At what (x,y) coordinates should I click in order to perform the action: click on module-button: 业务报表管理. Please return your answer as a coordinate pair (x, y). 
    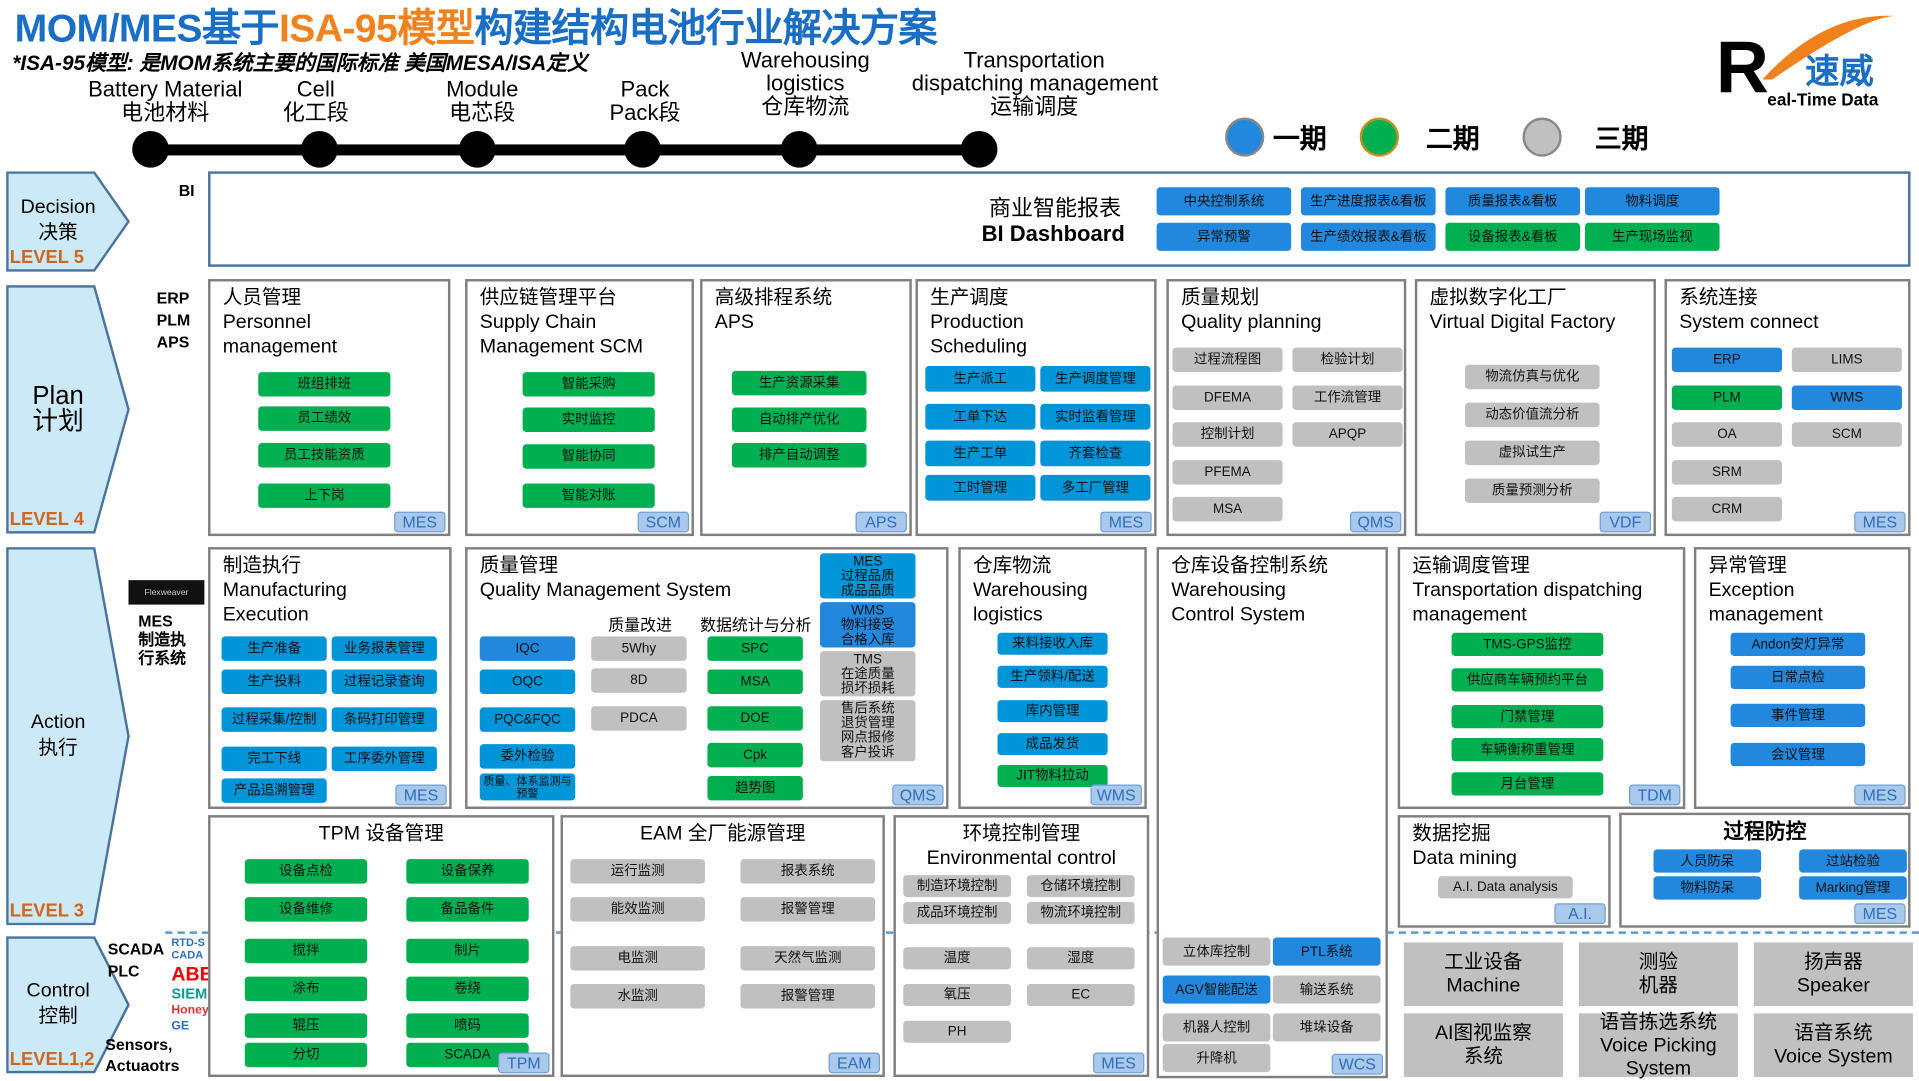
    Looking at the image, I should click on (384, 648).